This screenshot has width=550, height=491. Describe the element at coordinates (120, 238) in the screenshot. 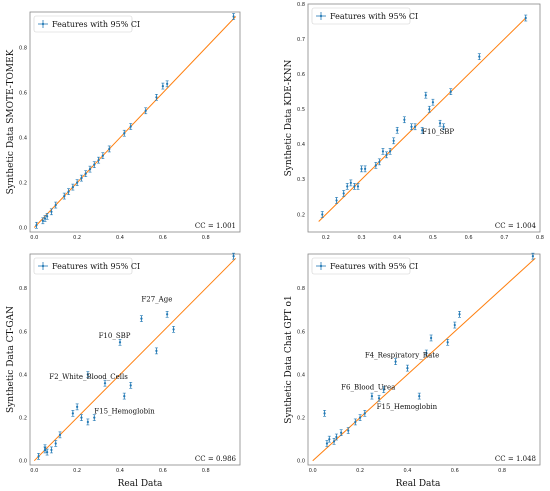

I see `x-tick-label: 0.4` at that location.